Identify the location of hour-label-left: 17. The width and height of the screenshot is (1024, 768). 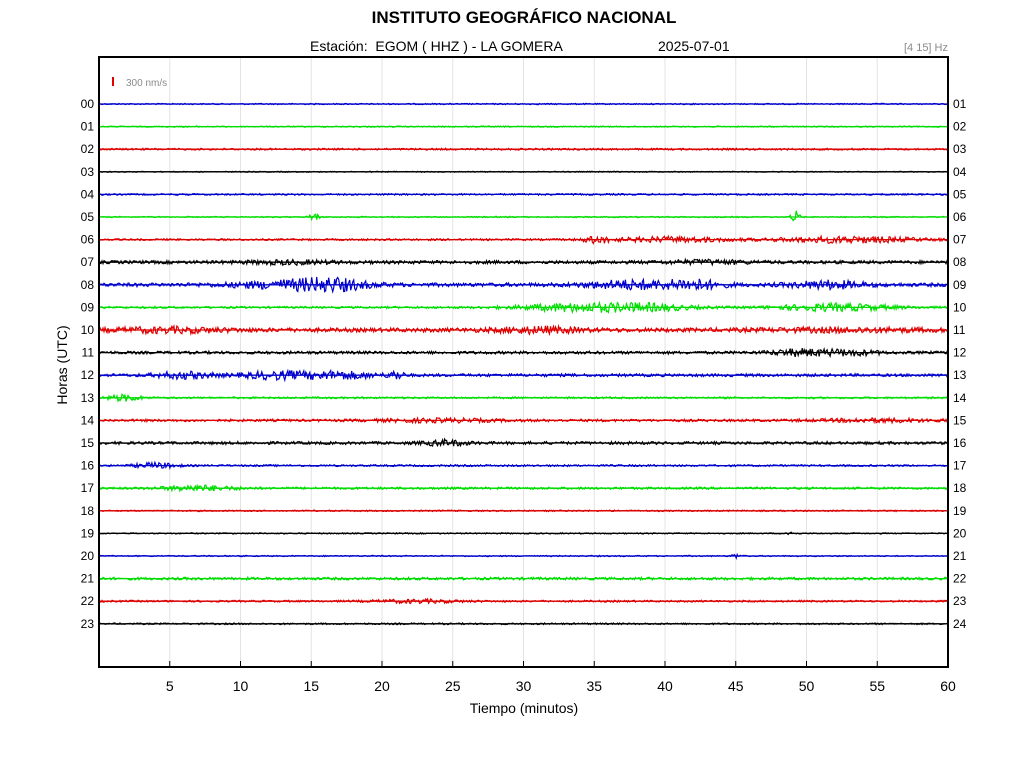
(88, 488).